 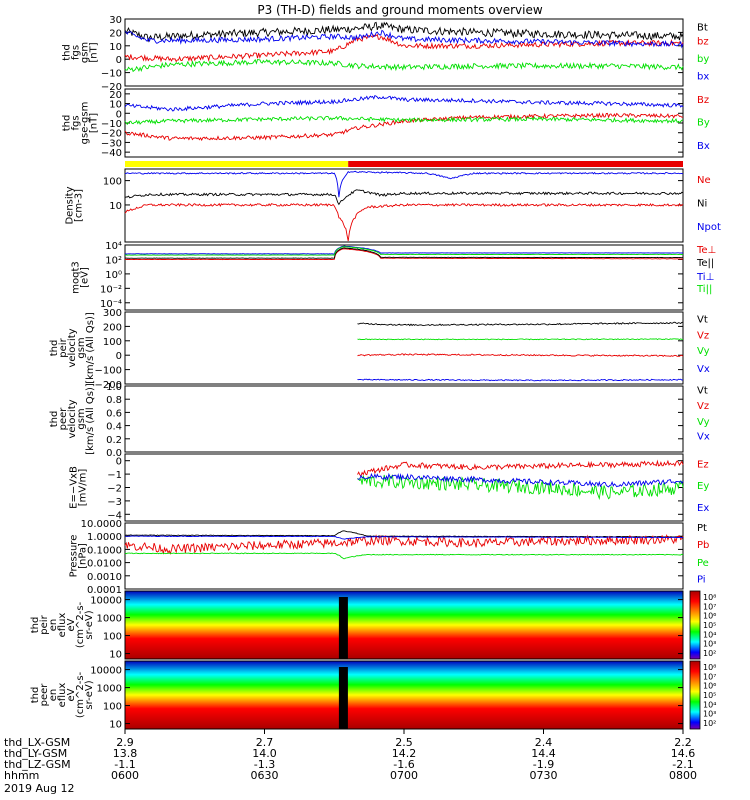 I want to click on legend-entry: Vy, so click(x=703, y=351).